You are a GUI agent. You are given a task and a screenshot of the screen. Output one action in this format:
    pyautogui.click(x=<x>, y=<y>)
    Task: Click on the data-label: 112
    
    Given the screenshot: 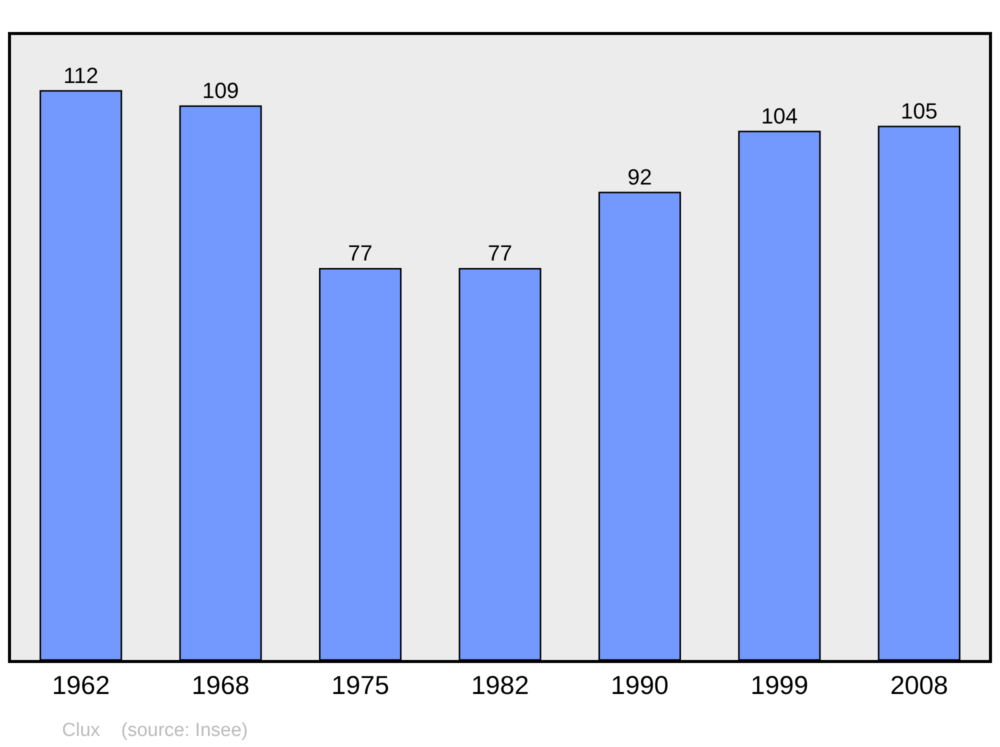 What is the action you would take?
    pyautogui.click(x=80, y=75)
    